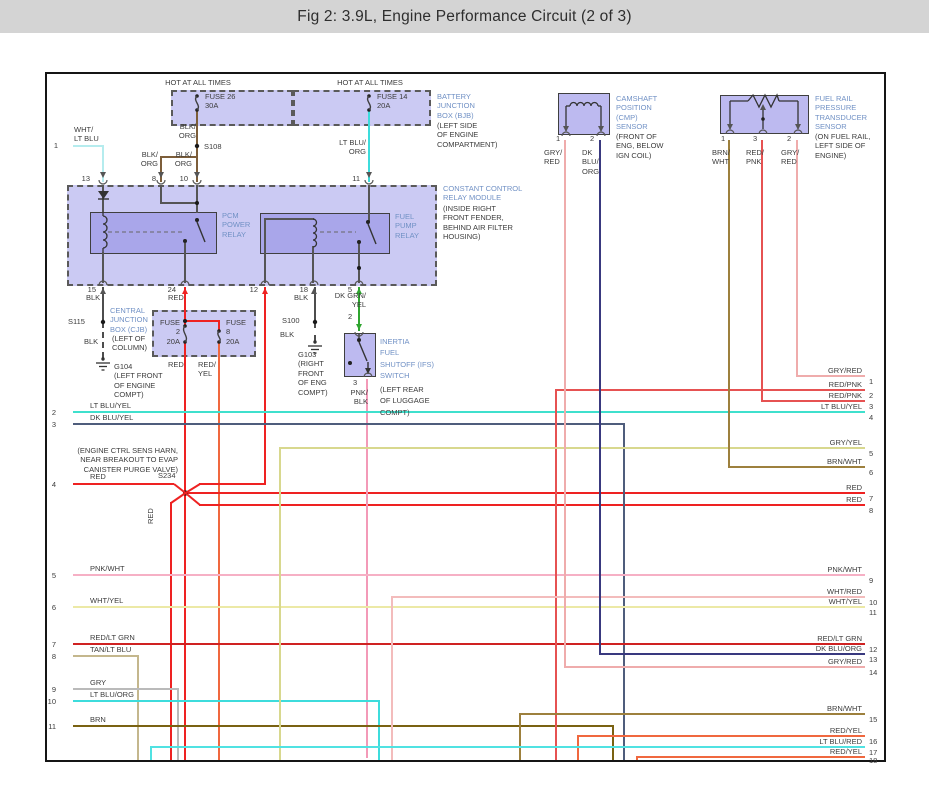 Image resolution: width=929 pixels, height=793 pixels. What do you see at coordinates (762, 271) in the screenshot?
I see `wire-red-pnk-frpt3` at bounding box center [762, 271].